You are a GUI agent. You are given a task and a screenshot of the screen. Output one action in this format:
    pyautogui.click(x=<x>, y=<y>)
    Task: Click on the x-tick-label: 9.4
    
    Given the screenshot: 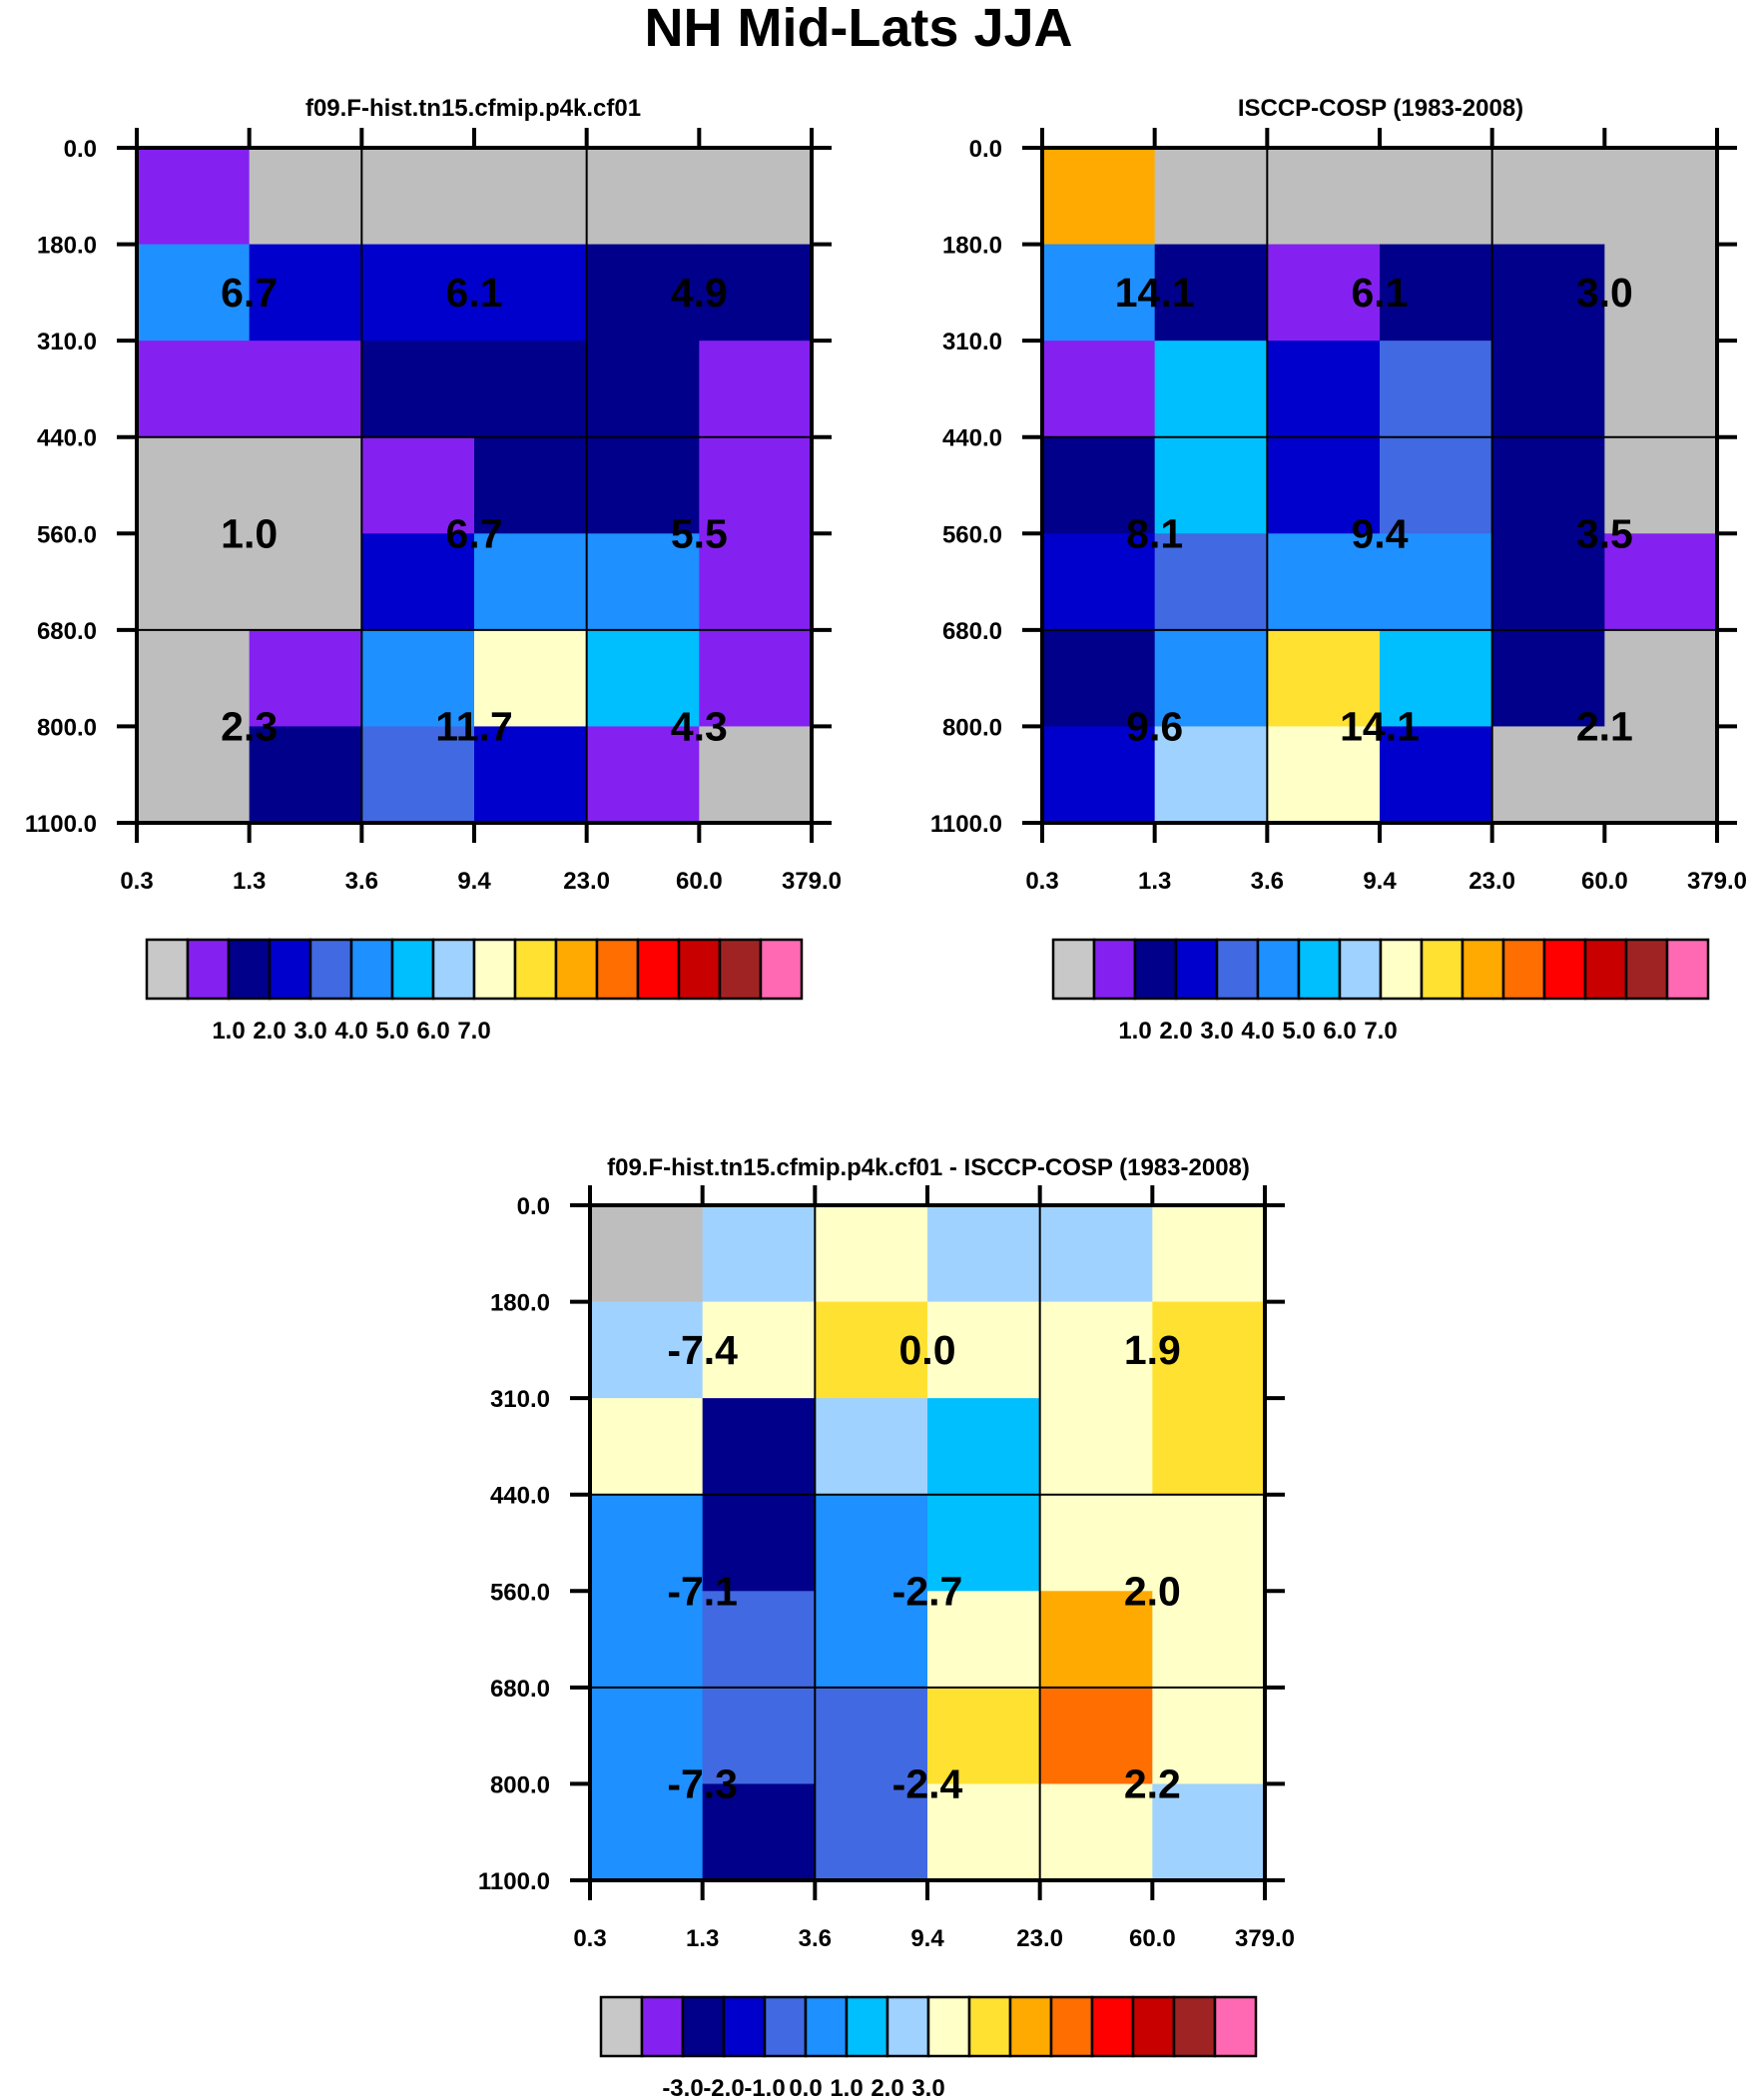 What is the action you would take?
    pyautogui.click(x=1380, y=881)
    